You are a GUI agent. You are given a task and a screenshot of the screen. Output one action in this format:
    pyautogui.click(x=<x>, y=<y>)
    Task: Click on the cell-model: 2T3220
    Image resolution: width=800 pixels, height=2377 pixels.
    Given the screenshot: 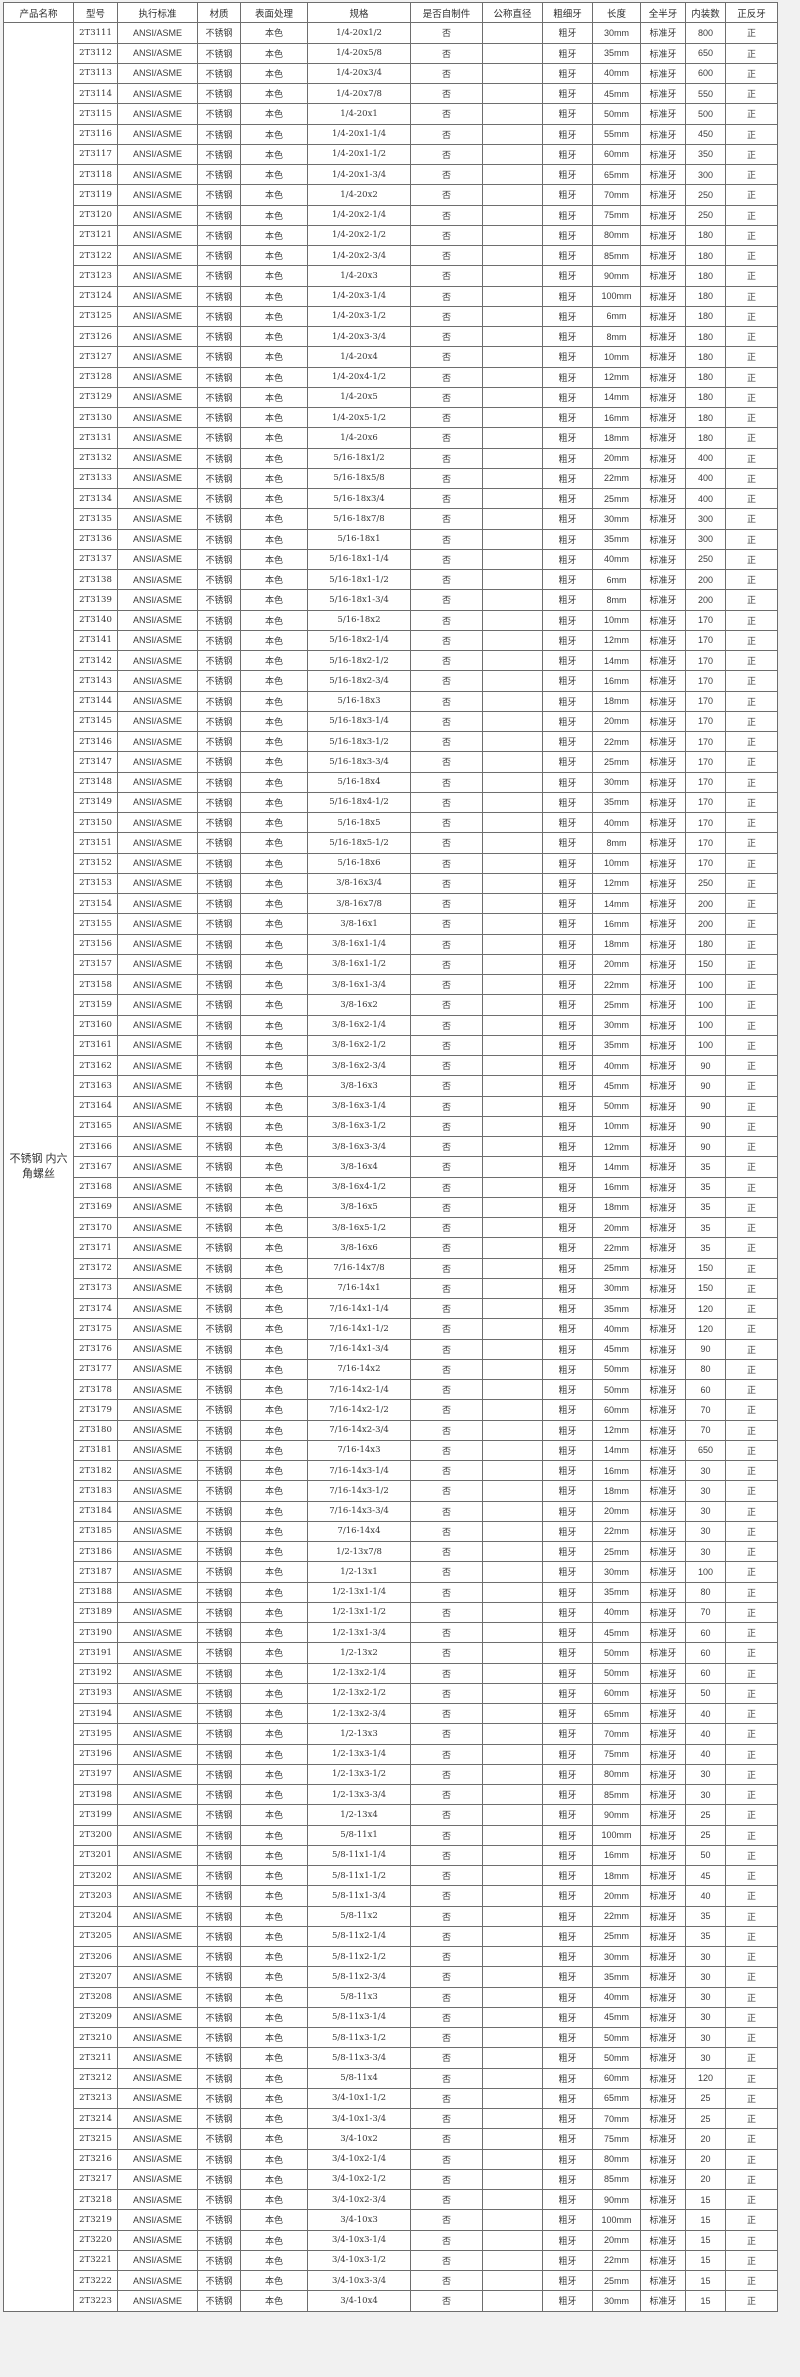 What is the action you would take?
    pyautogui.click(x=95, y=2240)
    